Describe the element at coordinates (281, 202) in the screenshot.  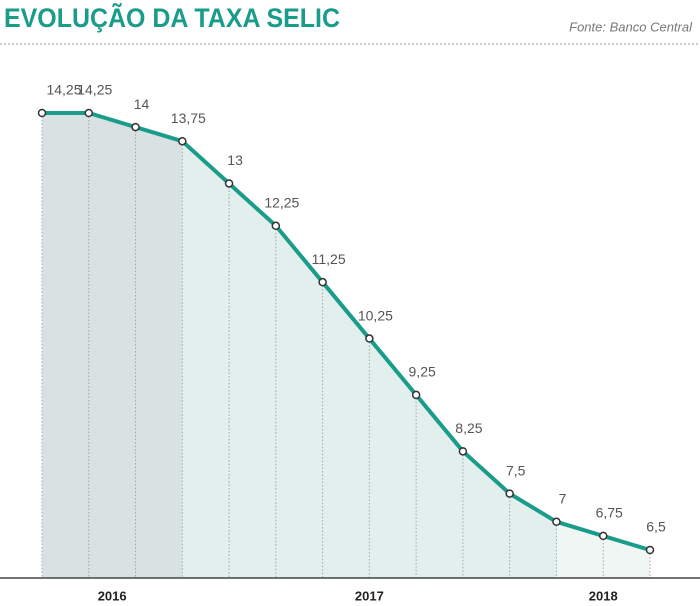
I see `data-label: 12,25` at that location.